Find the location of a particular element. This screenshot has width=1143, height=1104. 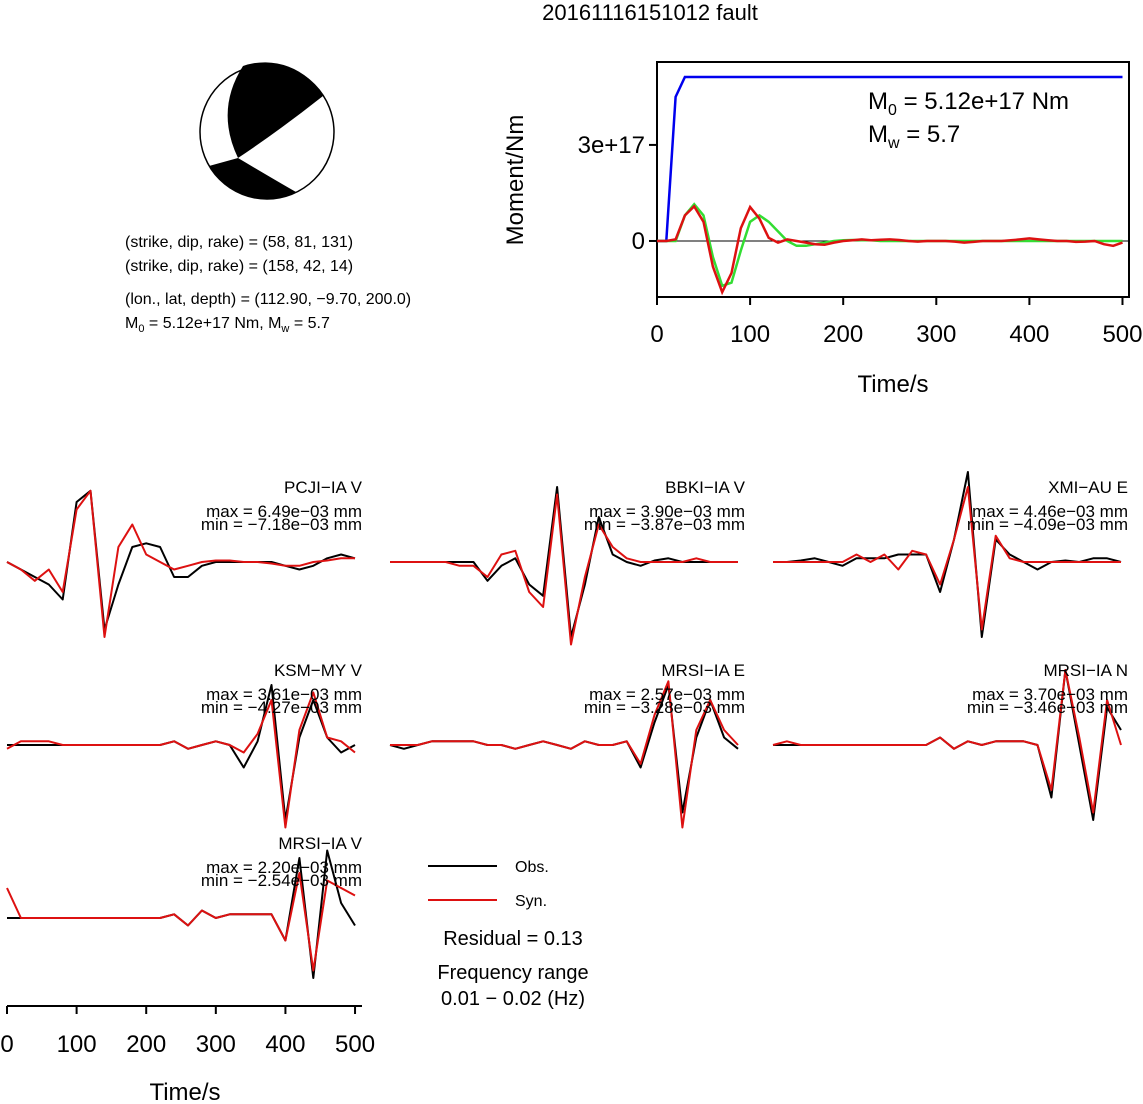

wave-x-label: Time/s is located at coordinates (184, 1091).